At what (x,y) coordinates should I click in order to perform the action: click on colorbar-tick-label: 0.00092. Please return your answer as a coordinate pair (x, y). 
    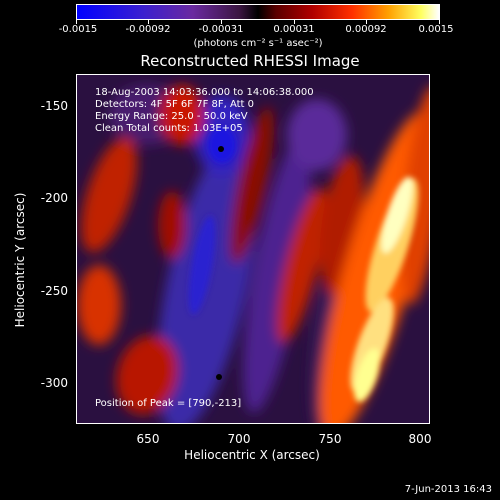
    Looking at the image, I should click on (366, 29).